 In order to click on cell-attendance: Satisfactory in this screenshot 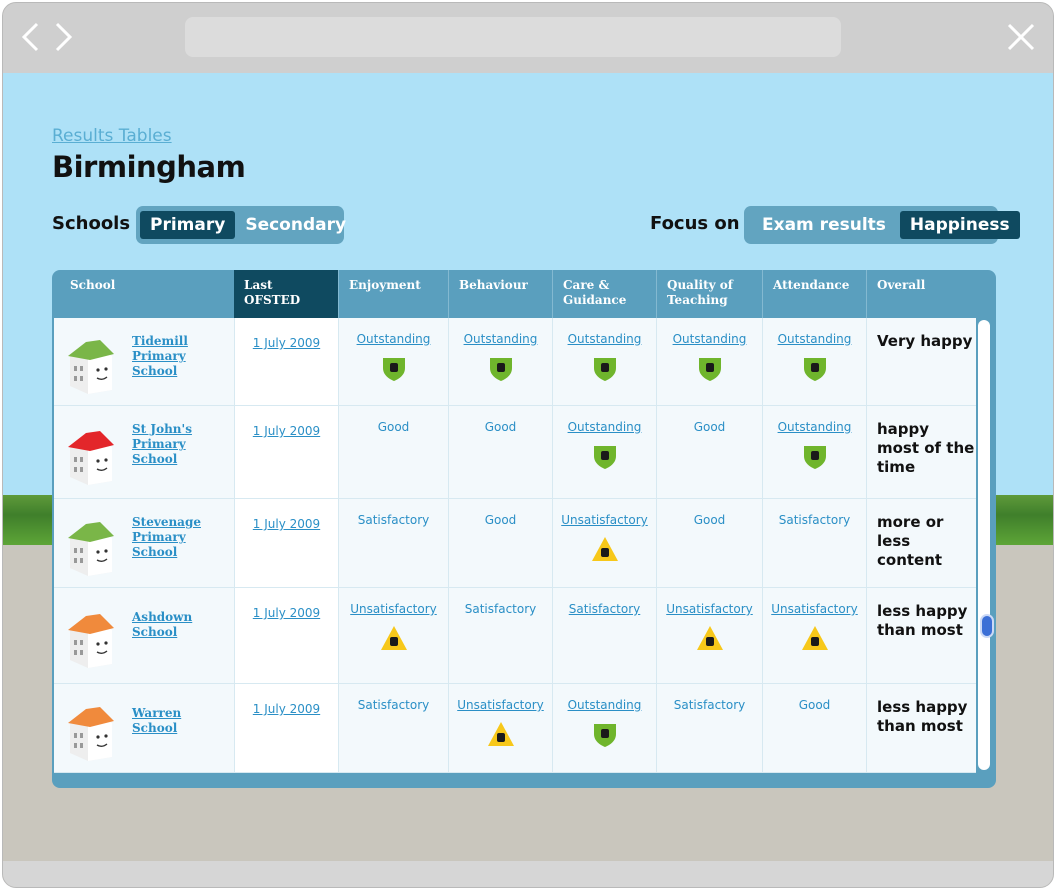, I will do `click(814, 543)`.